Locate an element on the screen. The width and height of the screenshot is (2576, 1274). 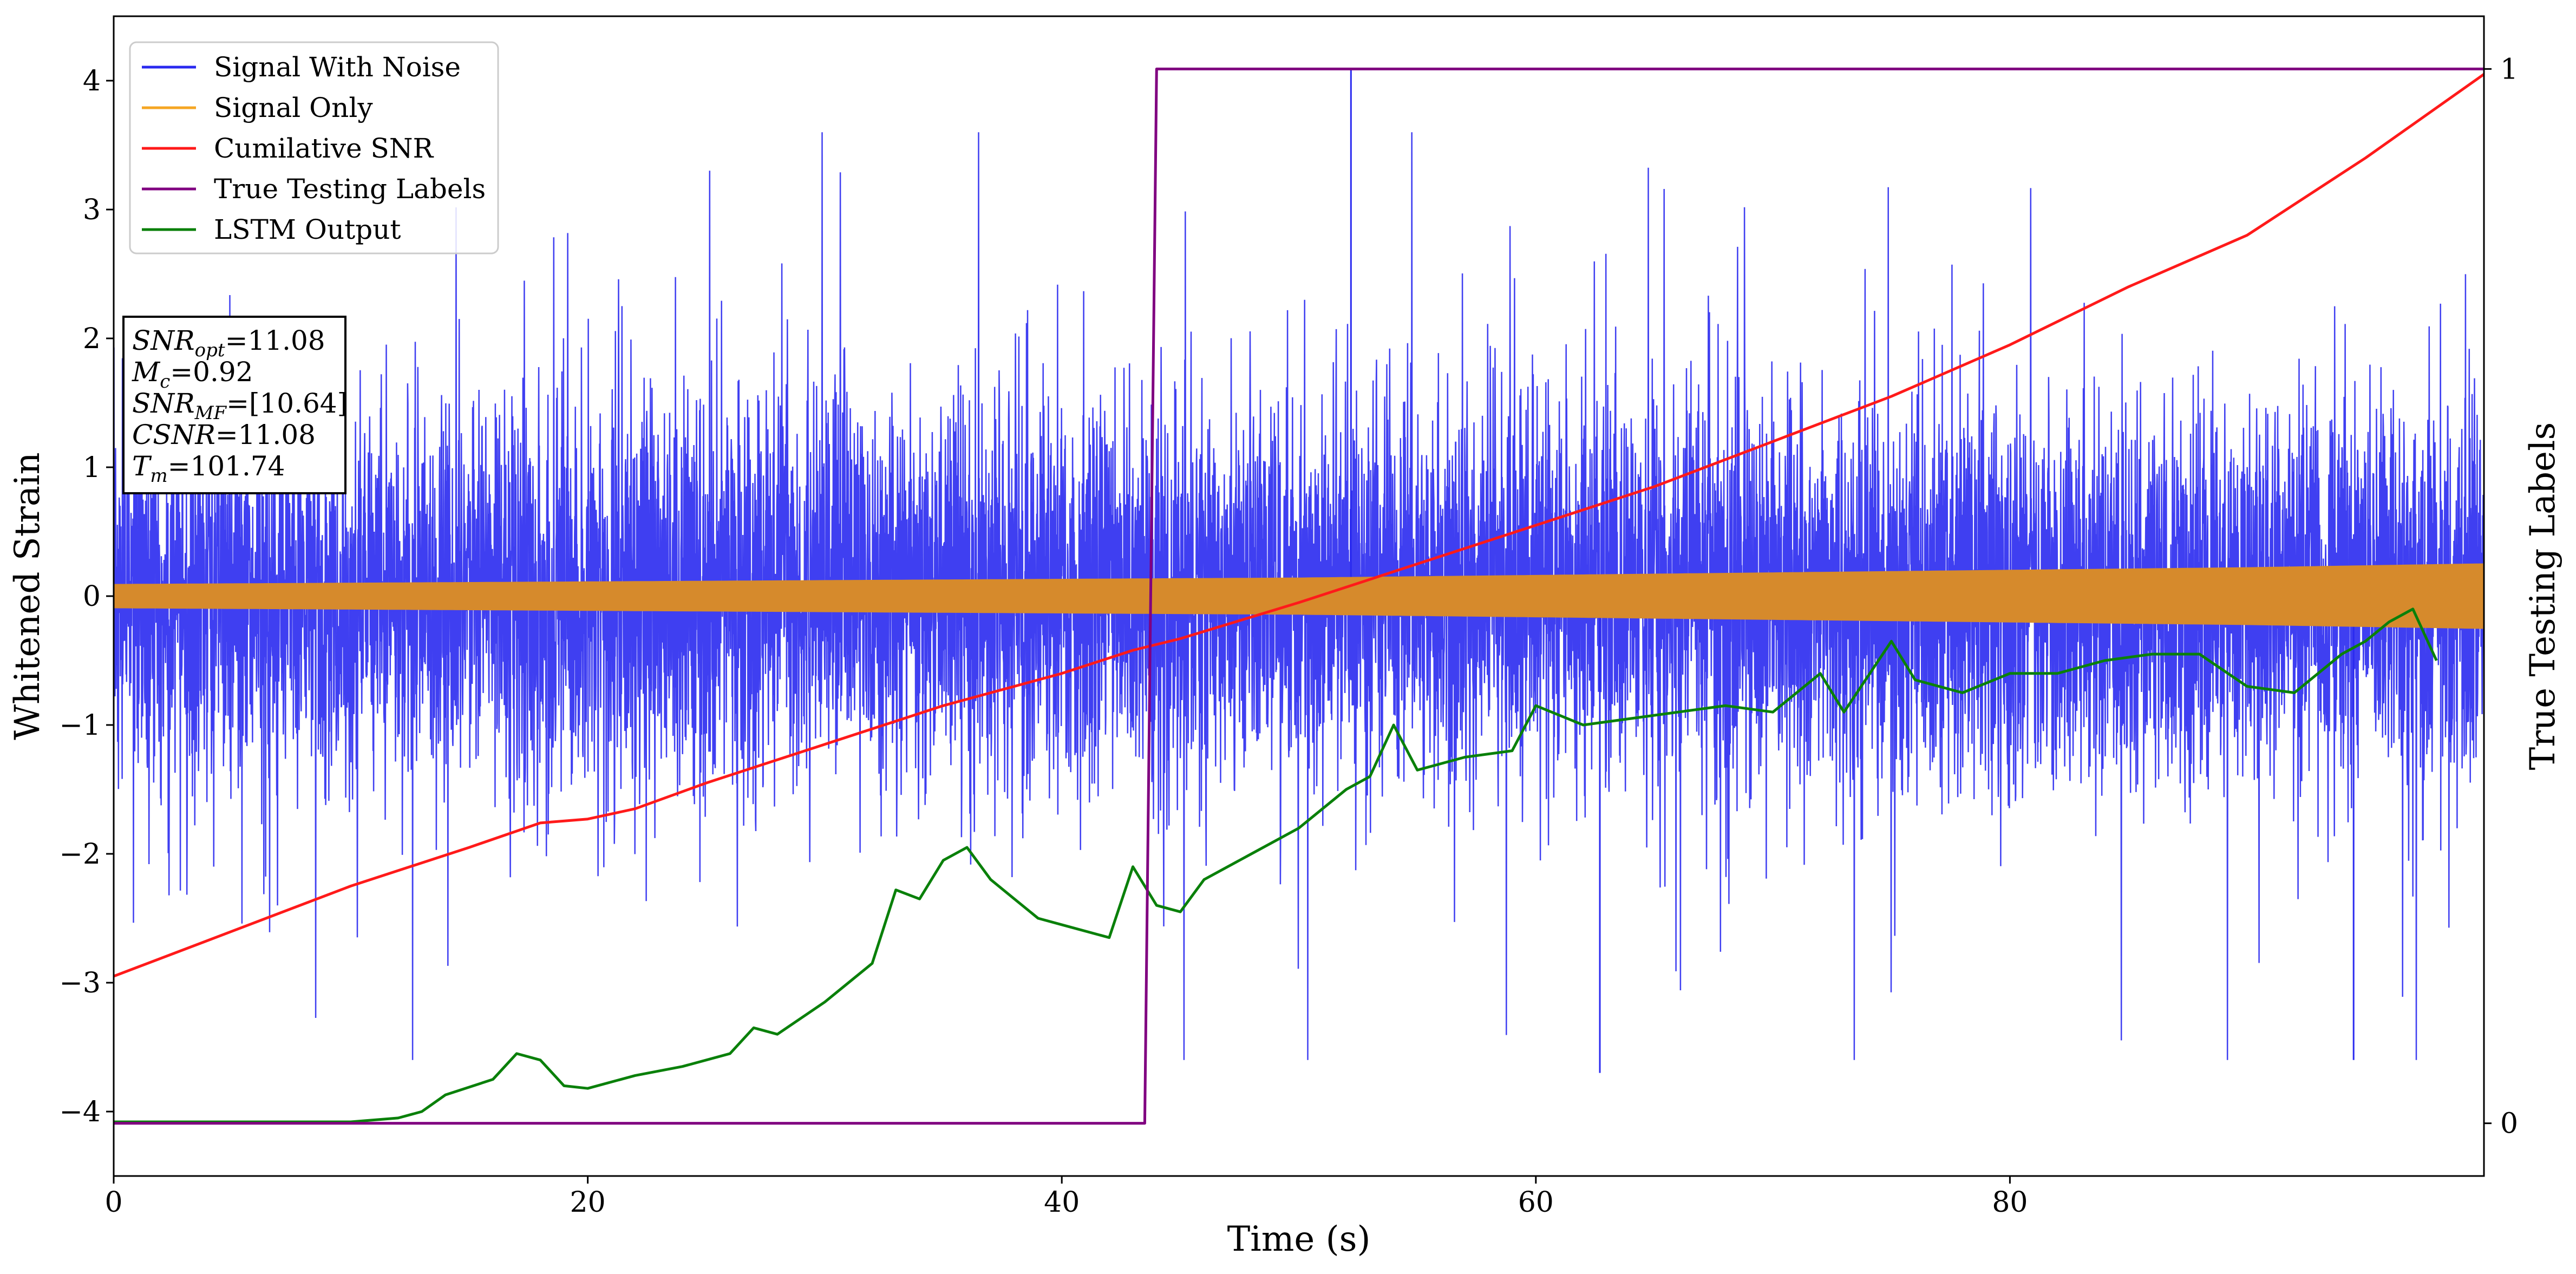
signal-only-band is located at coordinates (1299, 596).